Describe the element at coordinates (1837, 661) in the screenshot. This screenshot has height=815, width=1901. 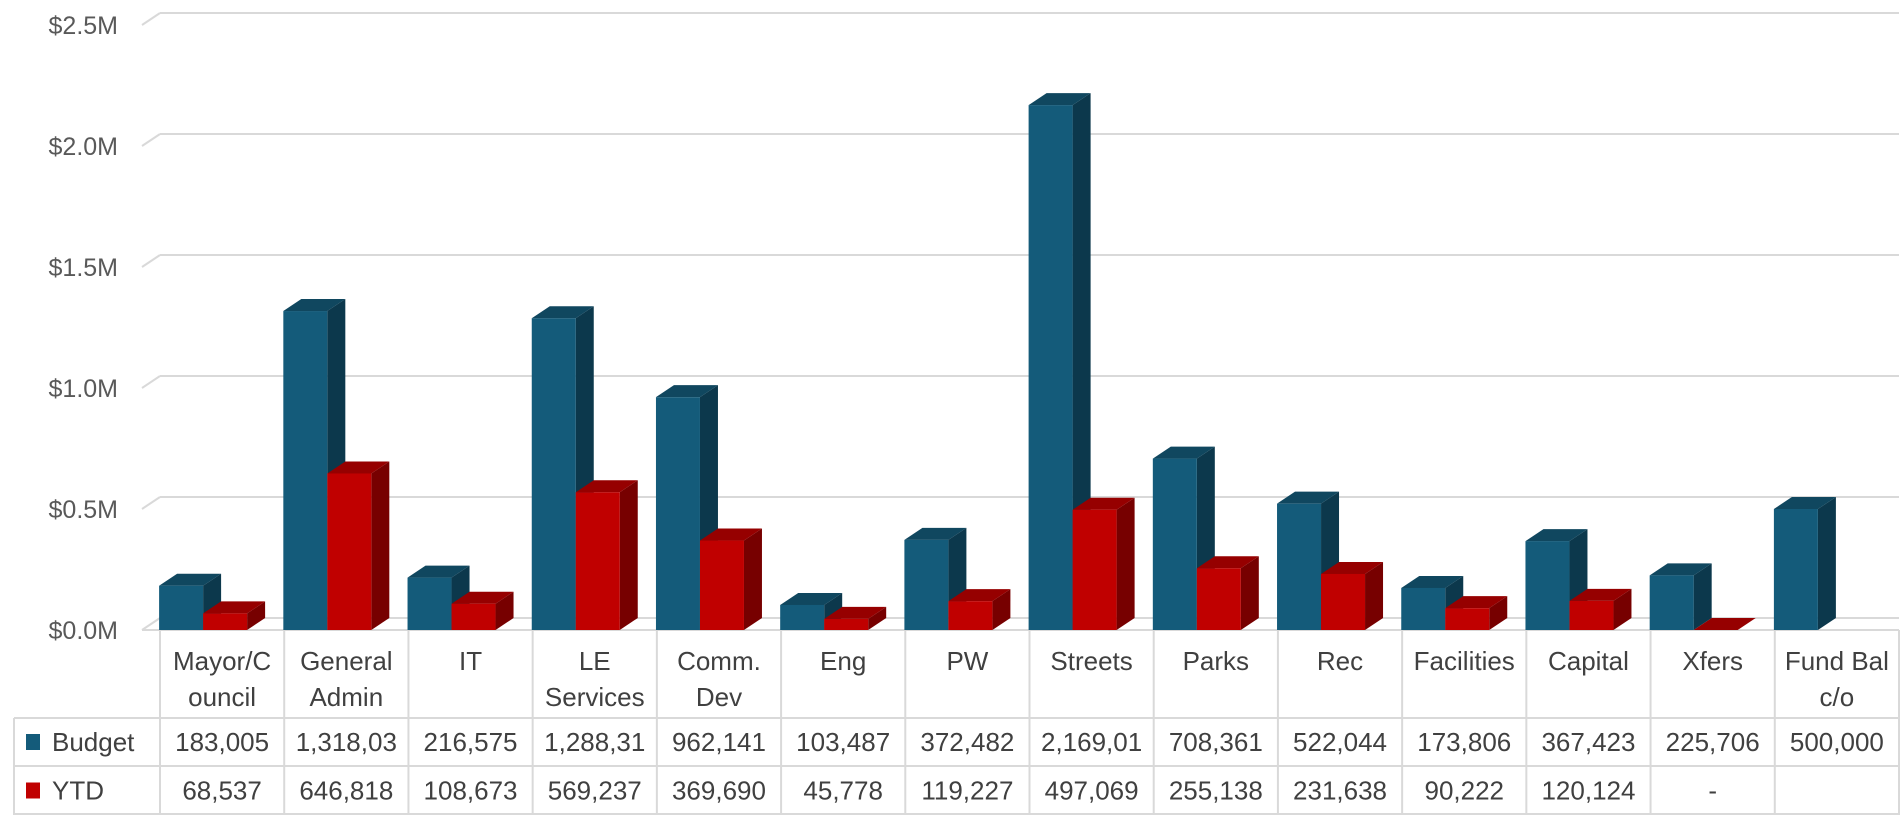
I see `category-label: Fund Bal` at that location.